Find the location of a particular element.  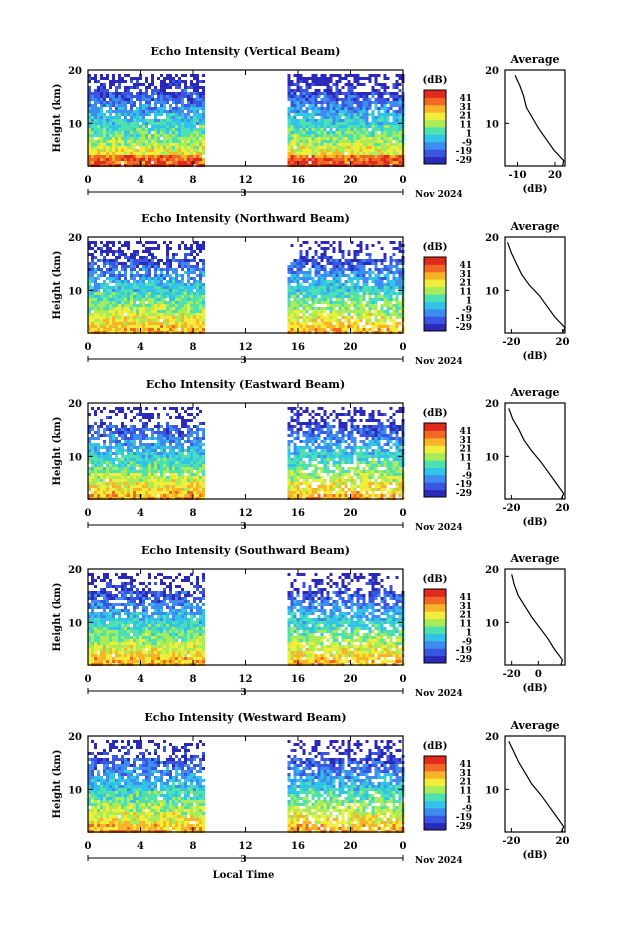

x-tick-label: 0 is located at coordinates (88, 347).